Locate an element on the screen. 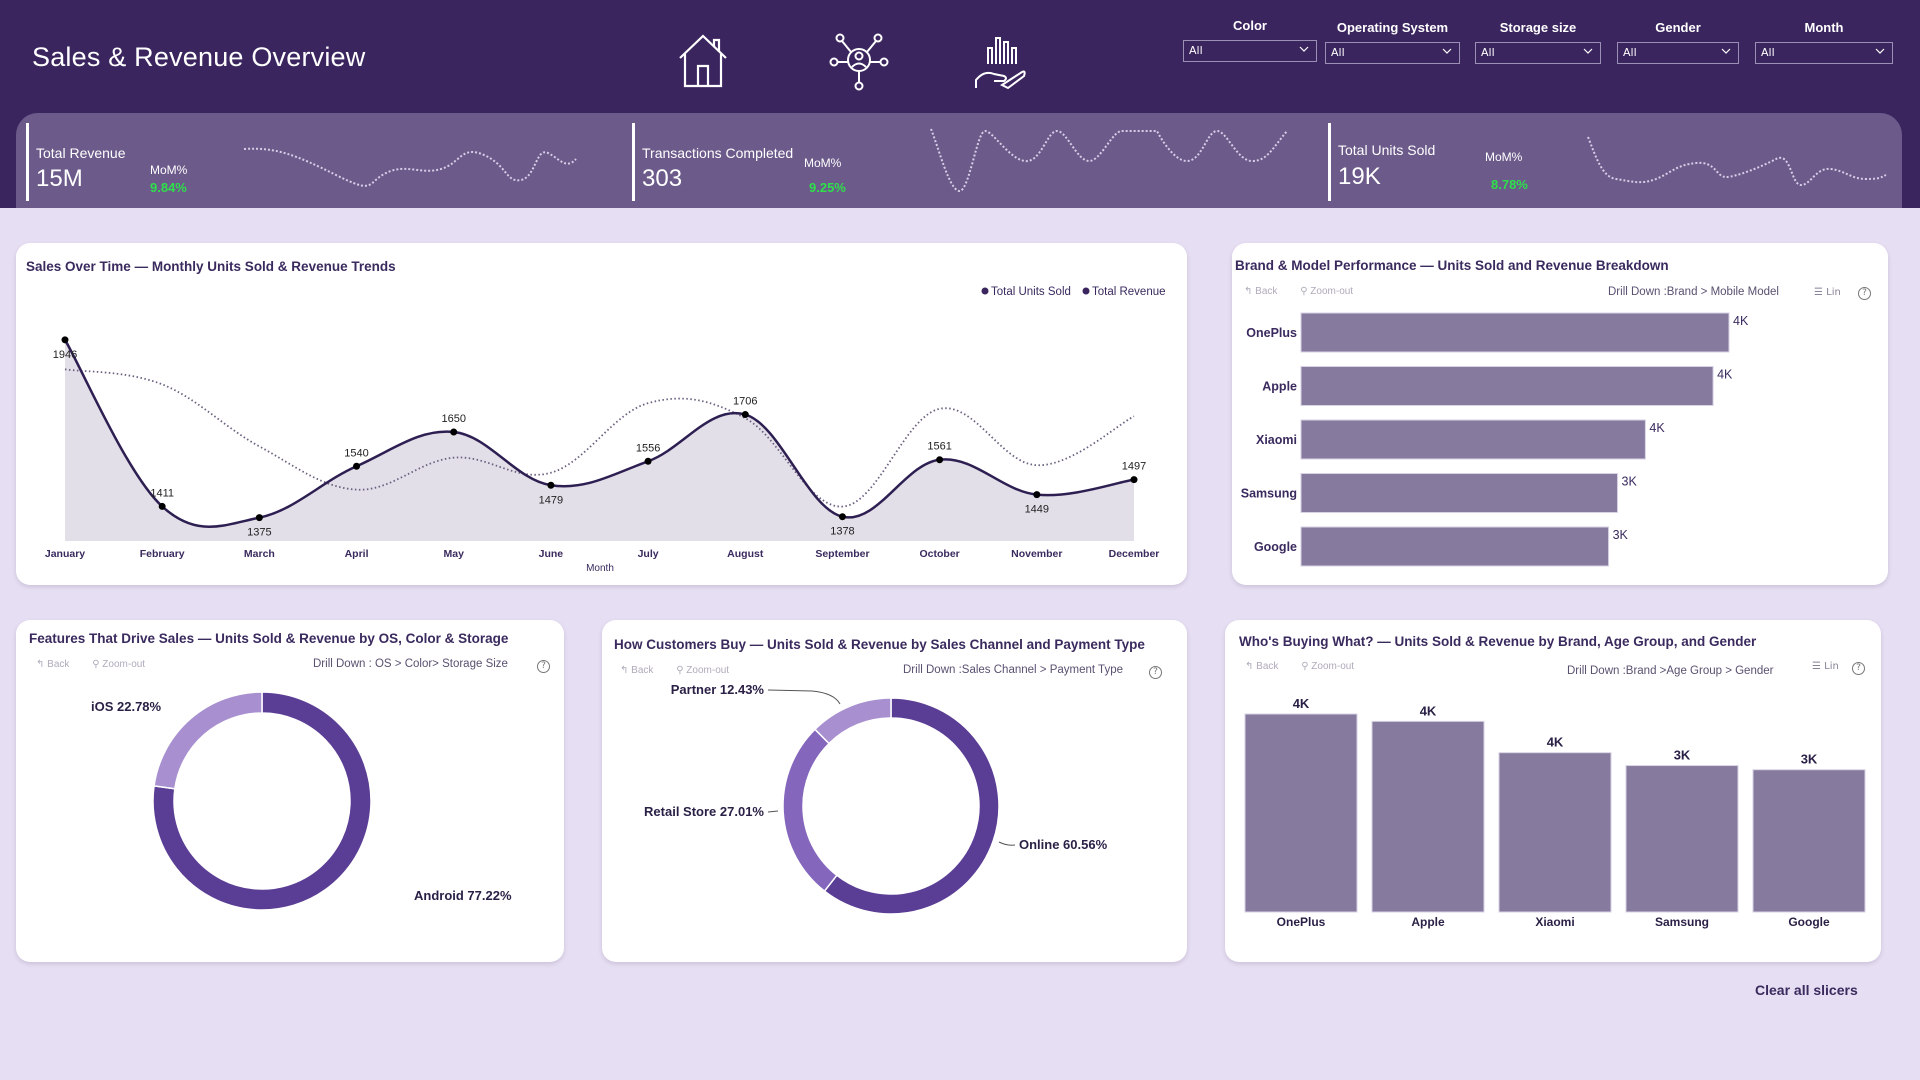 The image size is (1920, 1080). legend-dot-revenue is located at coordinates (1086, 291).